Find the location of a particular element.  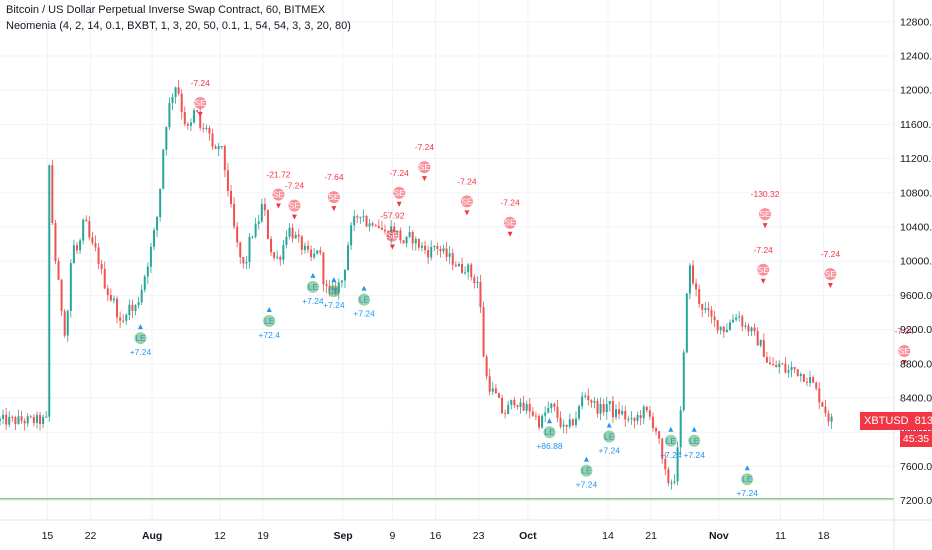

time-axis: 15 22 Aug 12 19 Sep 9 16 23 Oct 14 21 Nov 11 18 is located at coordinates (436, 536).